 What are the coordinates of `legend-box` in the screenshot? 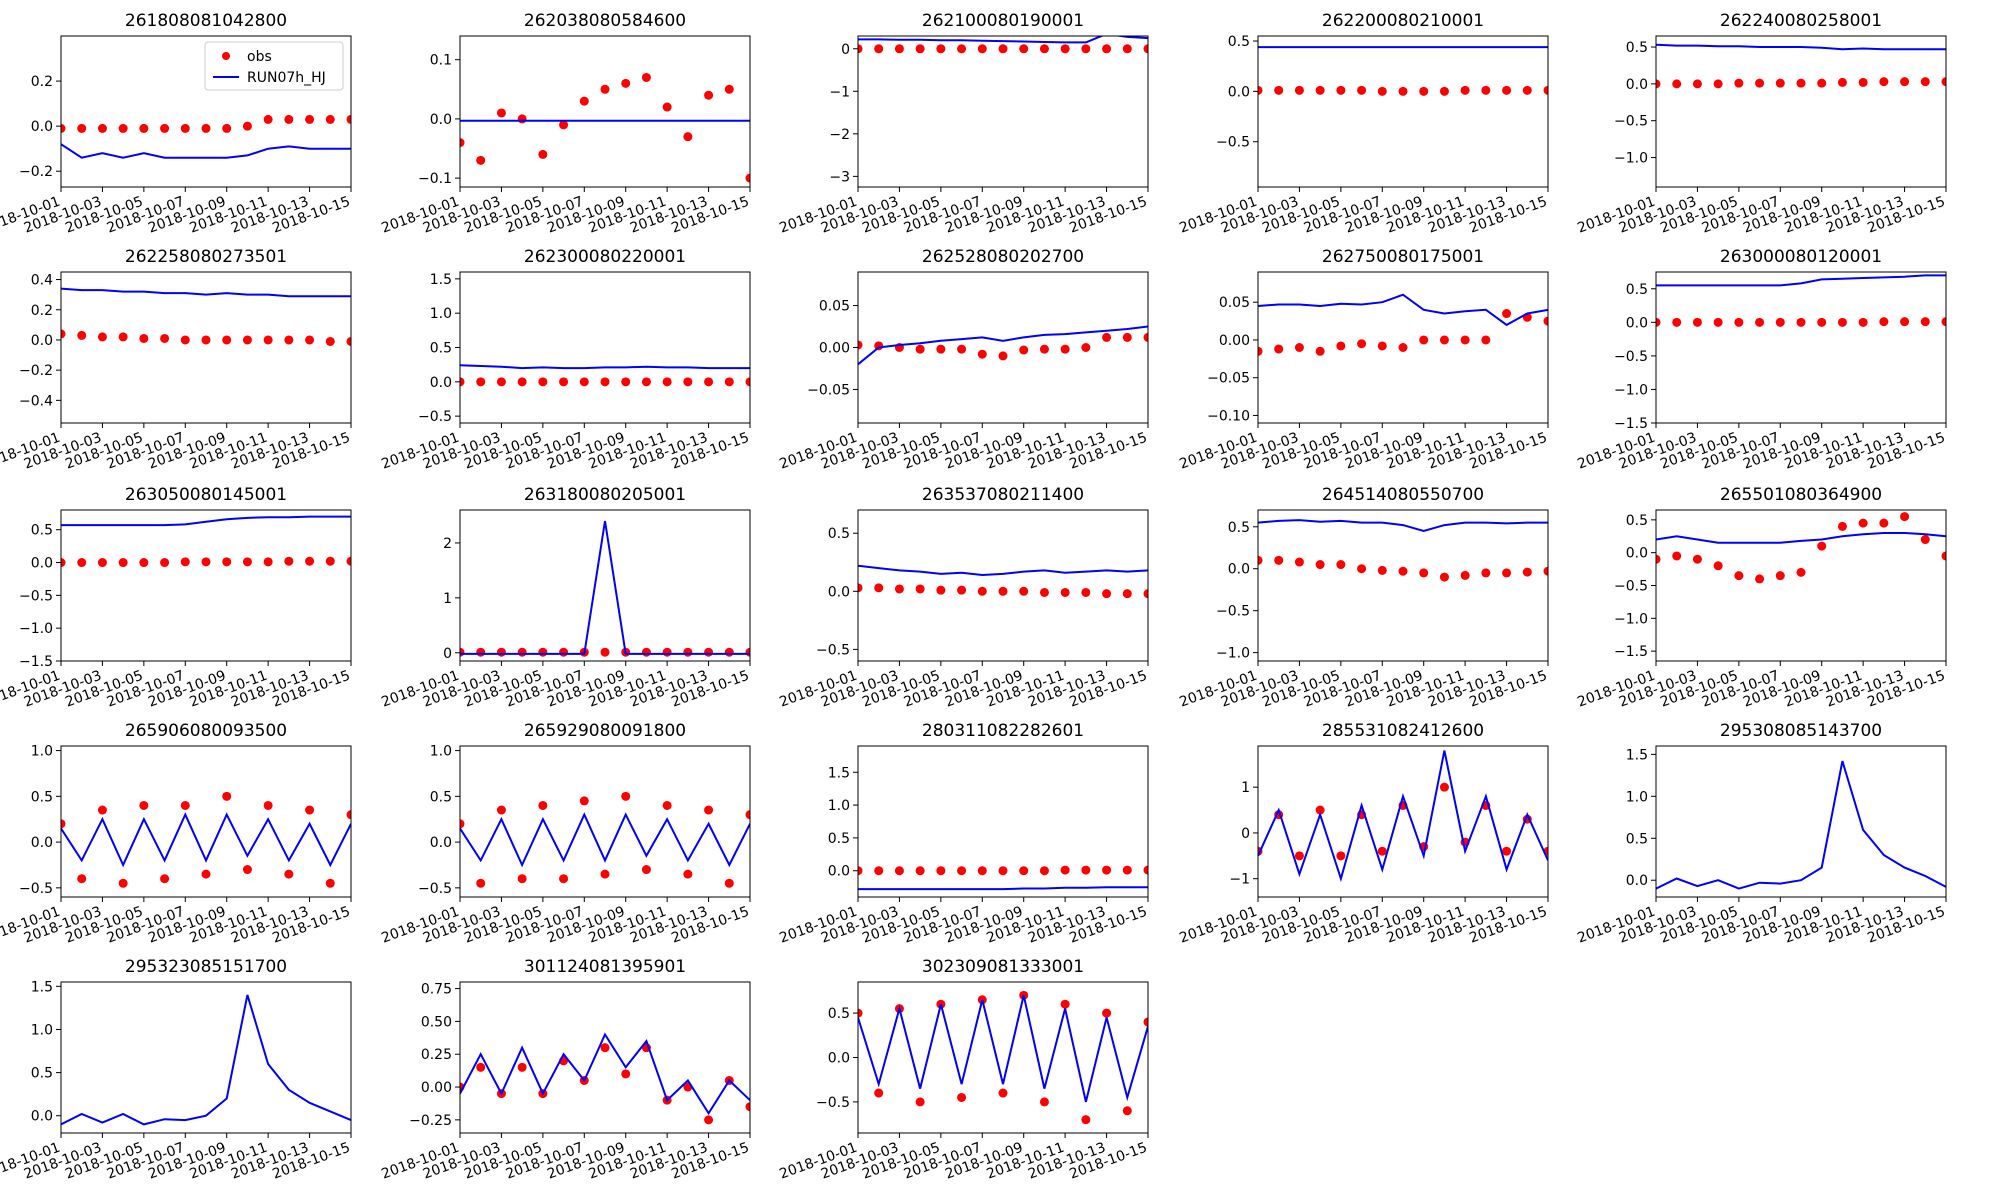 It's located at (274, 66).